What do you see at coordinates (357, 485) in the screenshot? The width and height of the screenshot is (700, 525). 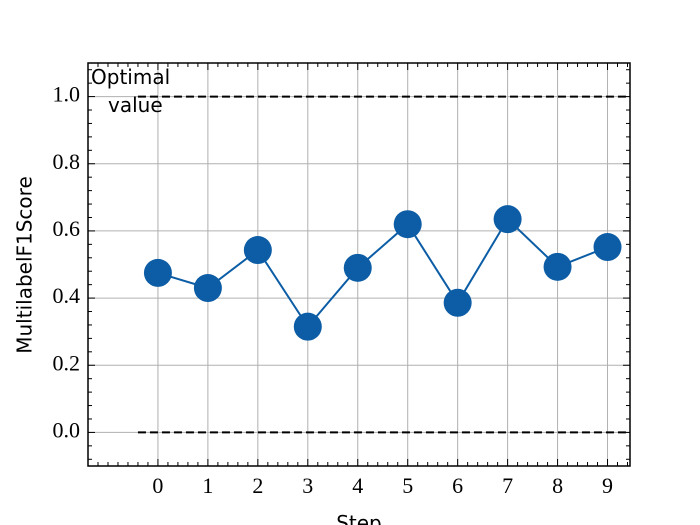 I see `x-tick-label: 4` at bounding box center [357, 485].